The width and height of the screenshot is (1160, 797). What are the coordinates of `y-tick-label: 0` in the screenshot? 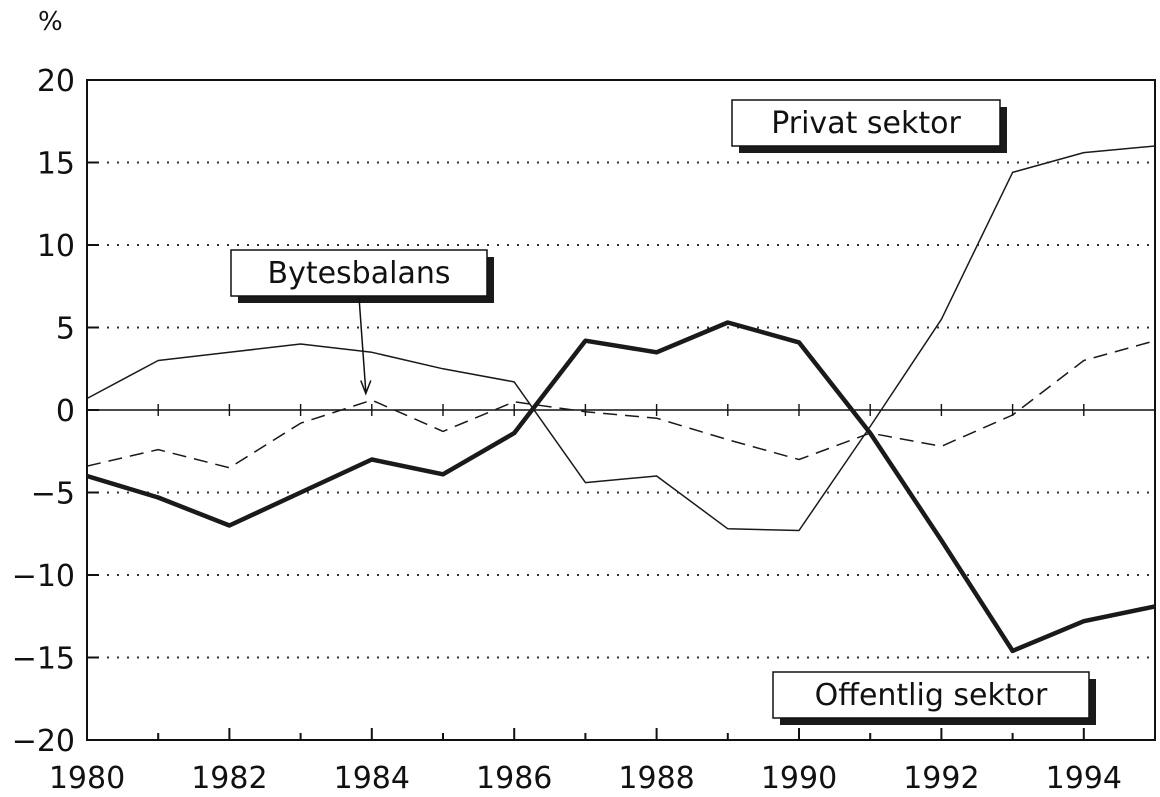 It's located at (65, 411).